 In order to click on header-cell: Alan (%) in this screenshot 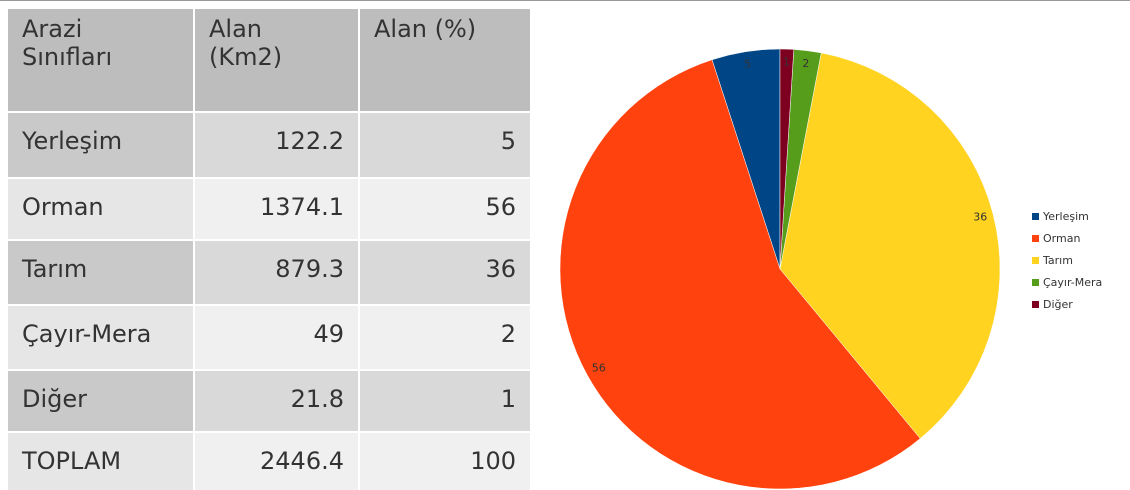, I will do `click(446, 61)`.